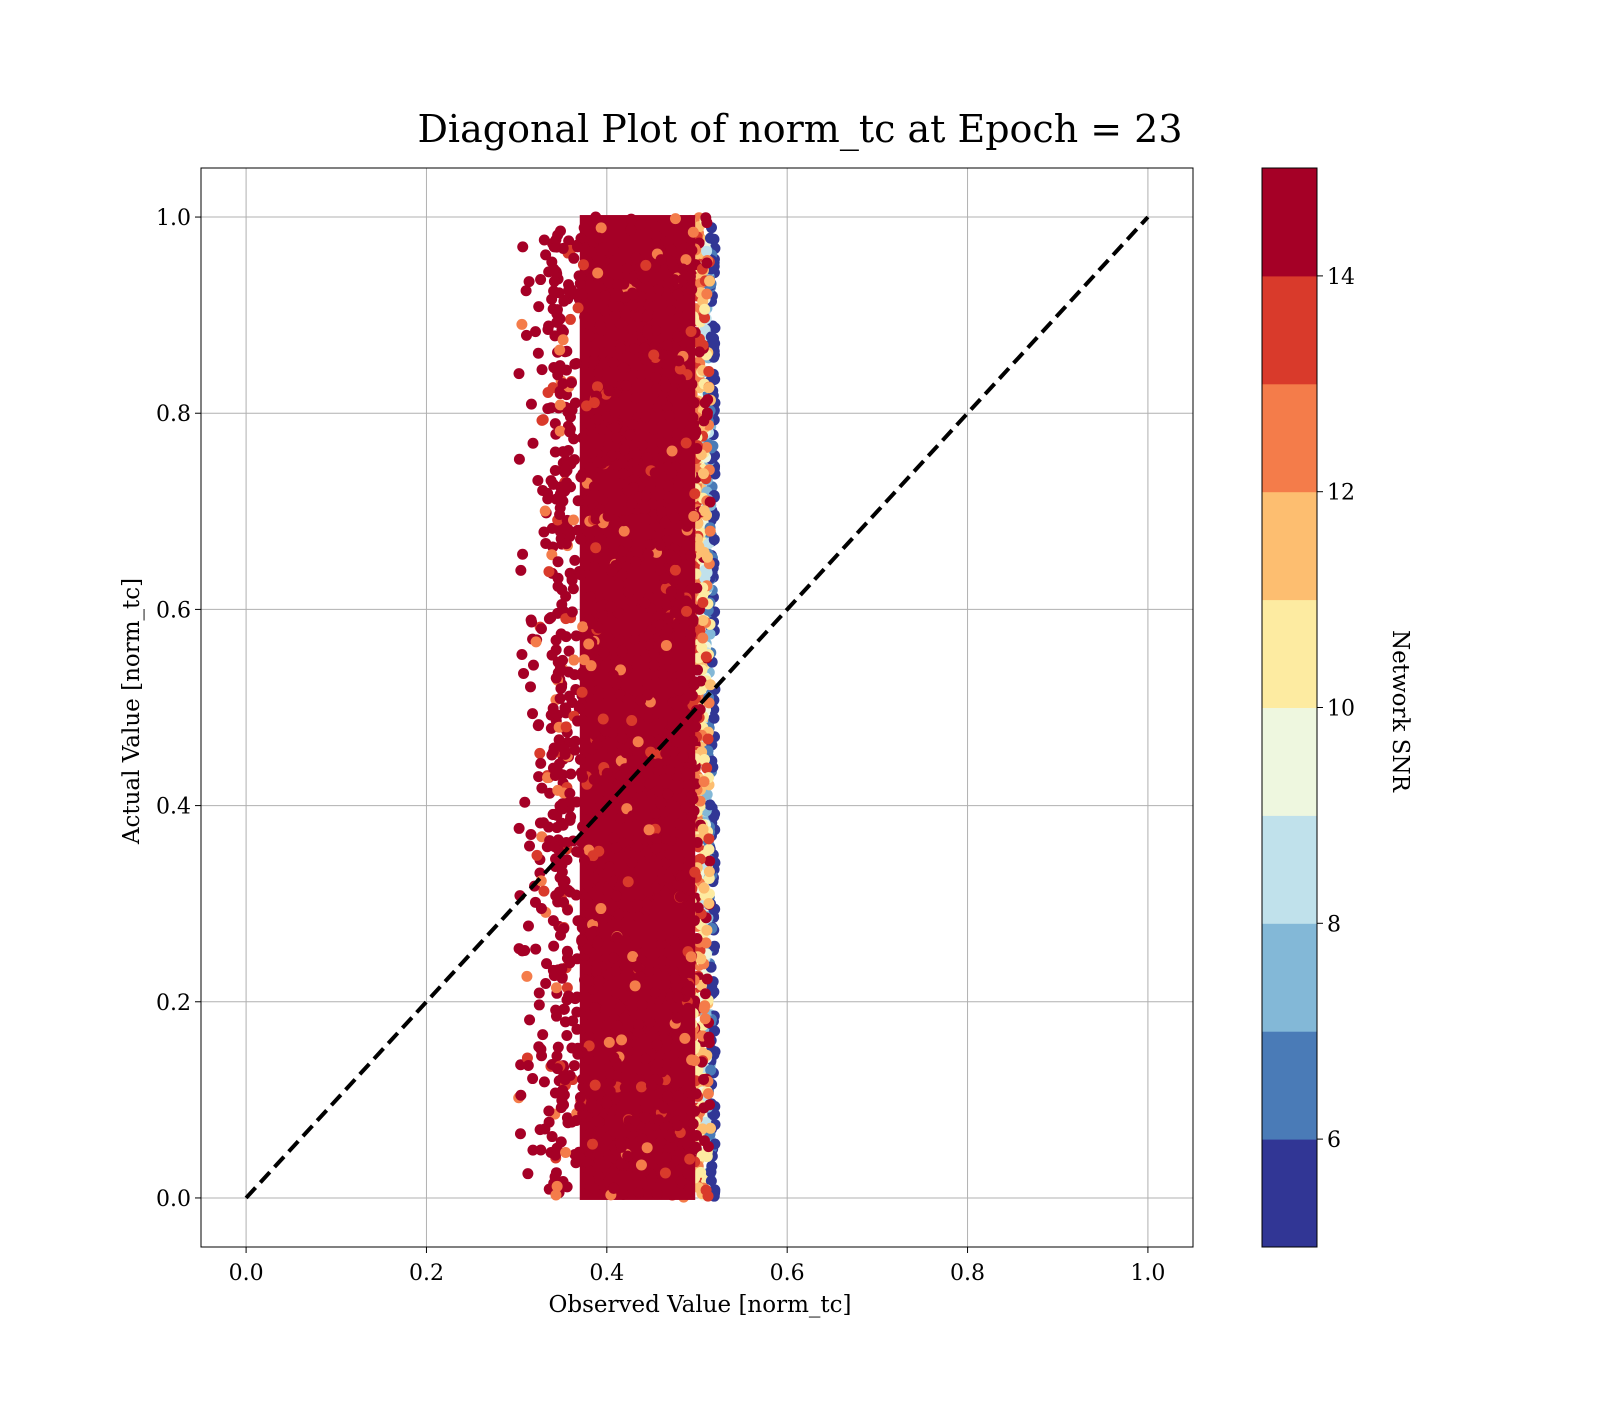 This screenshot has width=1600, height=1404. Describe the element at coordinates (617, 707) in the screenshot. I see `scatter-points` at that location.